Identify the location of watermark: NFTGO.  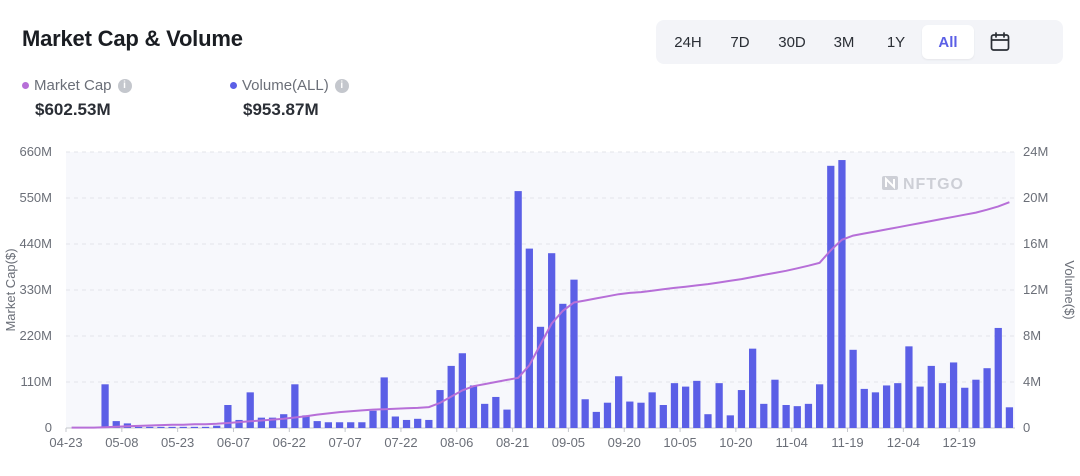
(922, 184).